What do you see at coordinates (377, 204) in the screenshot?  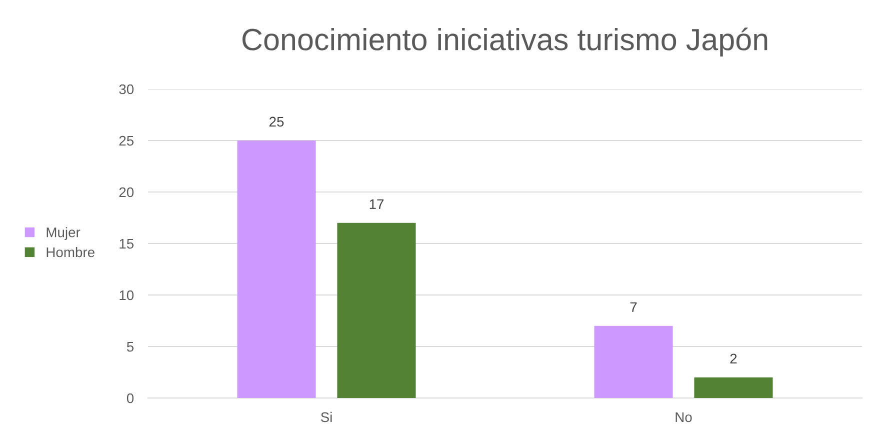 I see `data-label: 17` at bounding box center [377, 204].